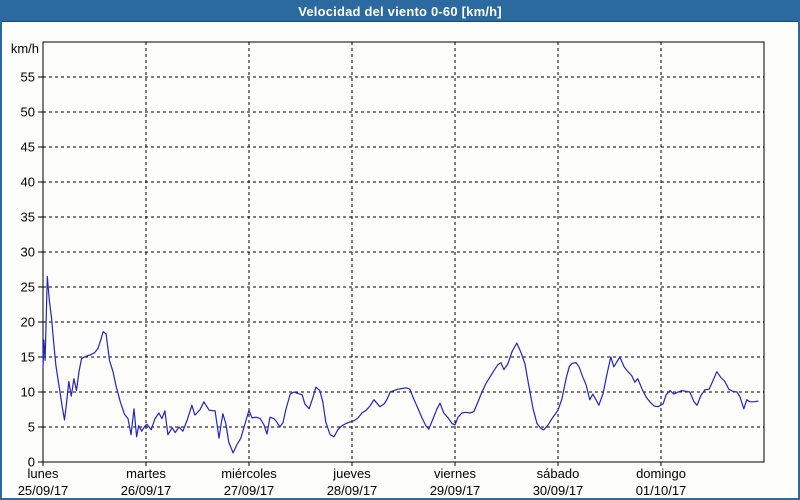 Image resolution: width=800 pixels, height=500 pixels. What do you see at coordinates (661, 490) in the screenshot?
I see `svg-text: 01/10/17` at bounding box center [661, 490].